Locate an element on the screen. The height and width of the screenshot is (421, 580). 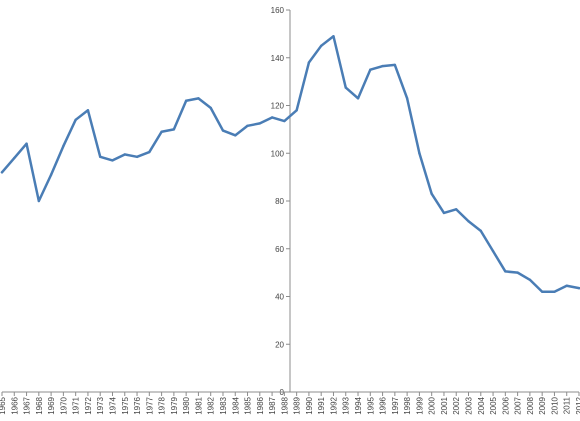
x-tick-label: 1985 is located at coordinates (248, 405).